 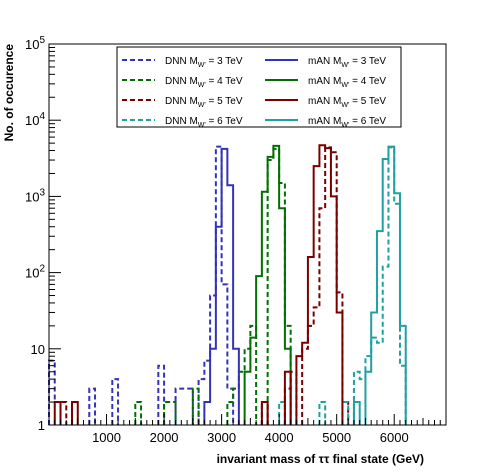 I want to click on y-tick-label: 10³, so click(x=35, y=195).